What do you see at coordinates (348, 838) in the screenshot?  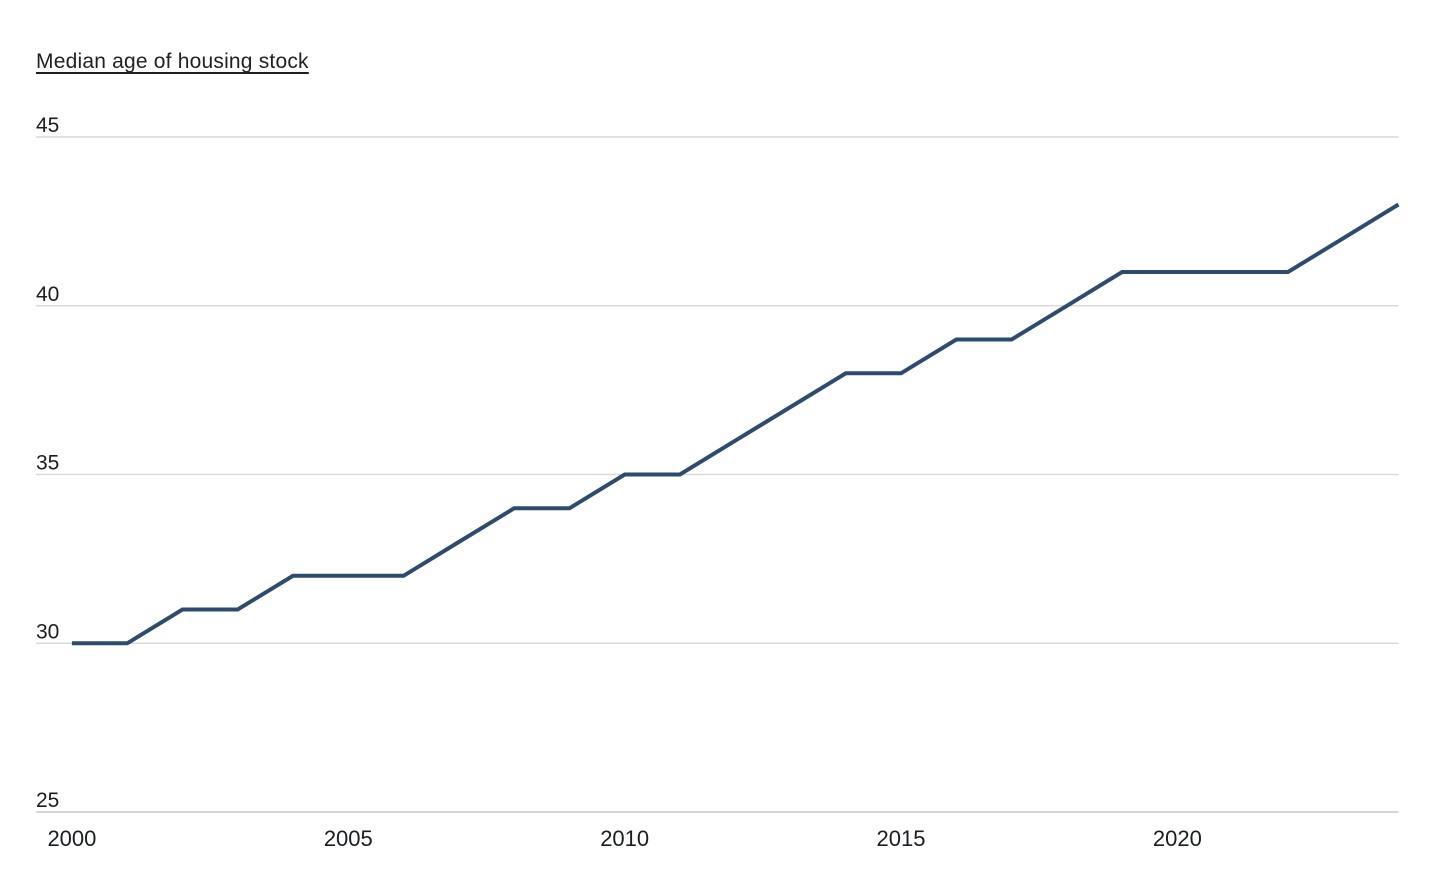 I see `x-tick-label-2005: 2005` at bounding box center [348, 838].